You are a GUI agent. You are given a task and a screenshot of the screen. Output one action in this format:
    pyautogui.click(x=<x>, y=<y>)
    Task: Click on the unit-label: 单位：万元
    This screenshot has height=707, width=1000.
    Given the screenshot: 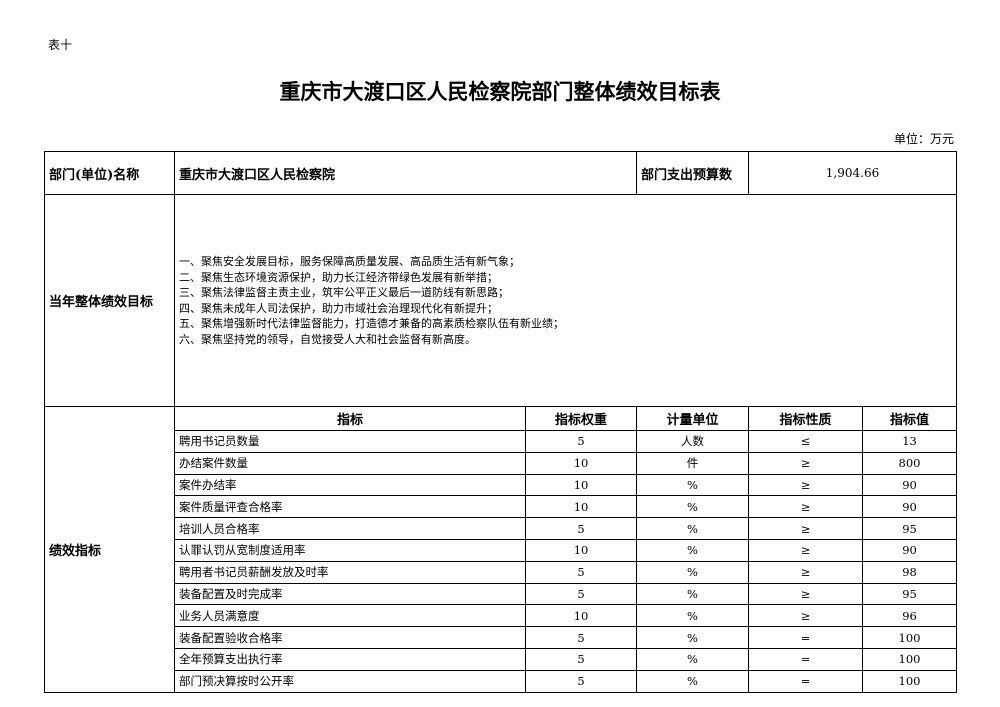 What is the action you would take?
    pyautogui.click(x=923, y=139)
    